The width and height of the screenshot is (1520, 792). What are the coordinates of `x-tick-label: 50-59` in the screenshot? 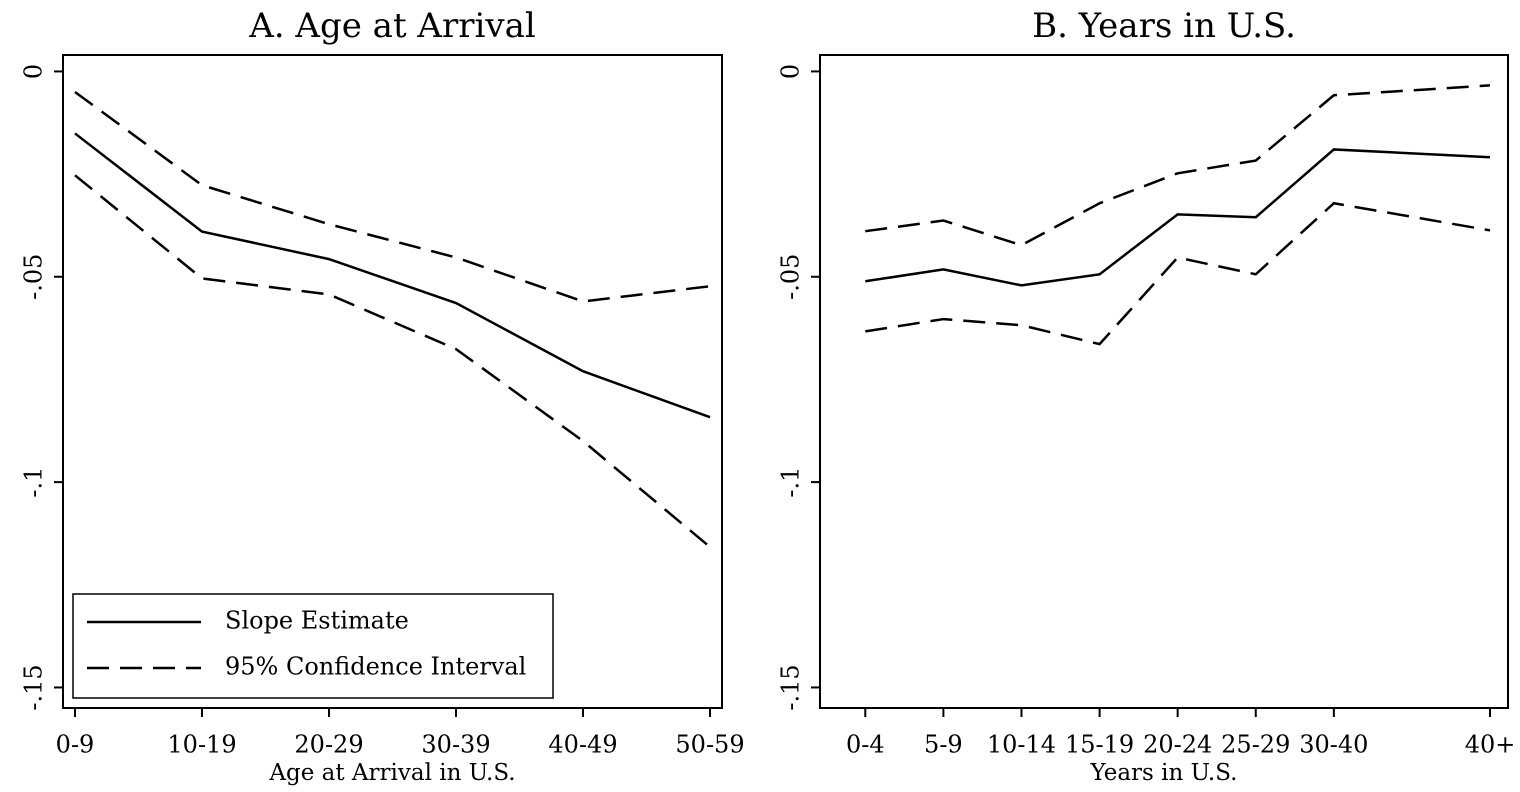 It's located at (709, 745).